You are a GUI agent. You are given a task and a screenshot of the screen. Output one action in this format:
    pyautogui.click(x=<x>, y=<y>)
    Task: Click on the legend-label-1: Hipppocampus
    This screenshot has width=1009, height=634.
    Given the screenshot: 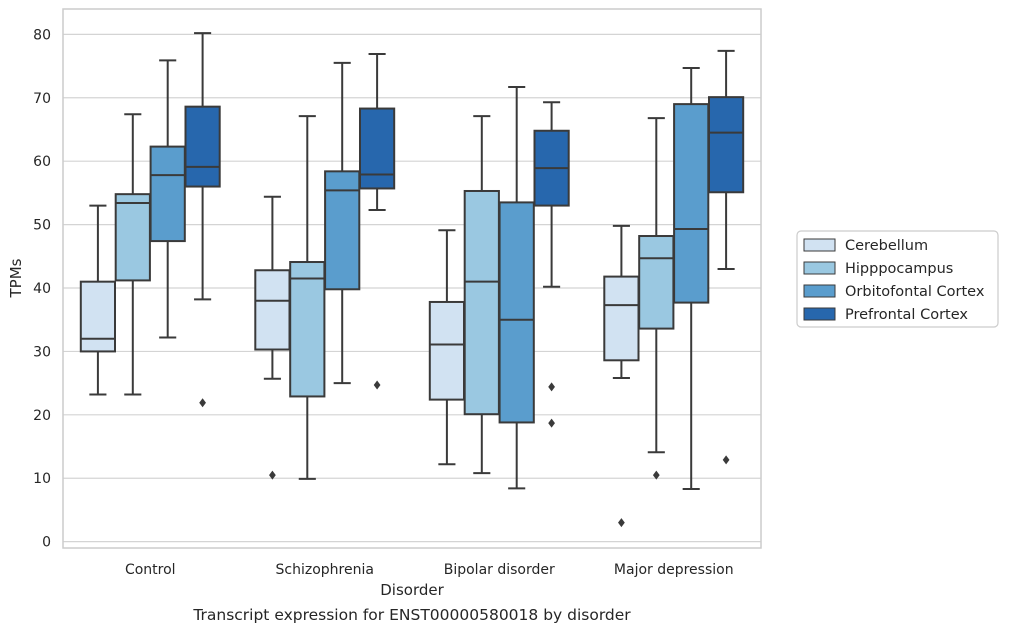 What is the action you would take?
    pyautogui.click(x=899, y=269)
    